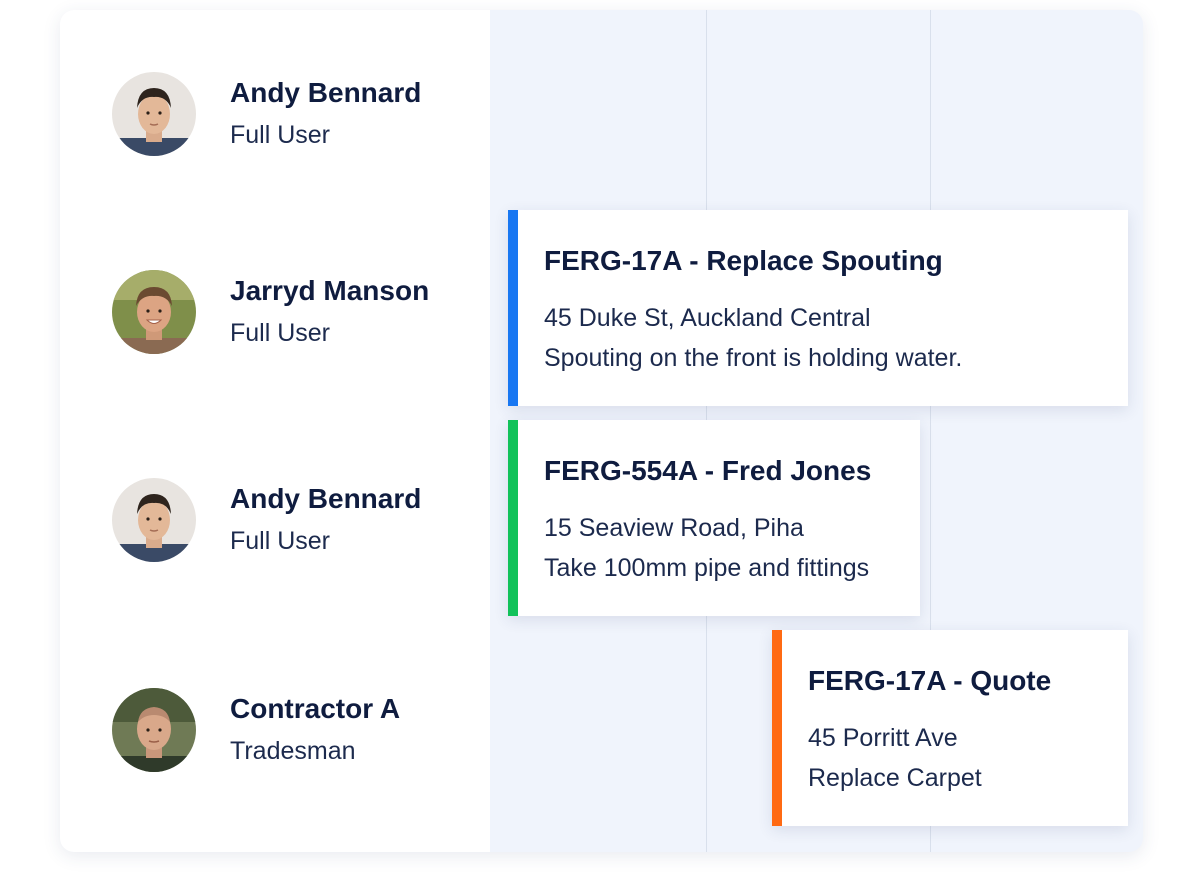 This screenshot has height=874, width=1200. I want to click on job-note: Take 100mm pipe and fittings, so click(707, 568).